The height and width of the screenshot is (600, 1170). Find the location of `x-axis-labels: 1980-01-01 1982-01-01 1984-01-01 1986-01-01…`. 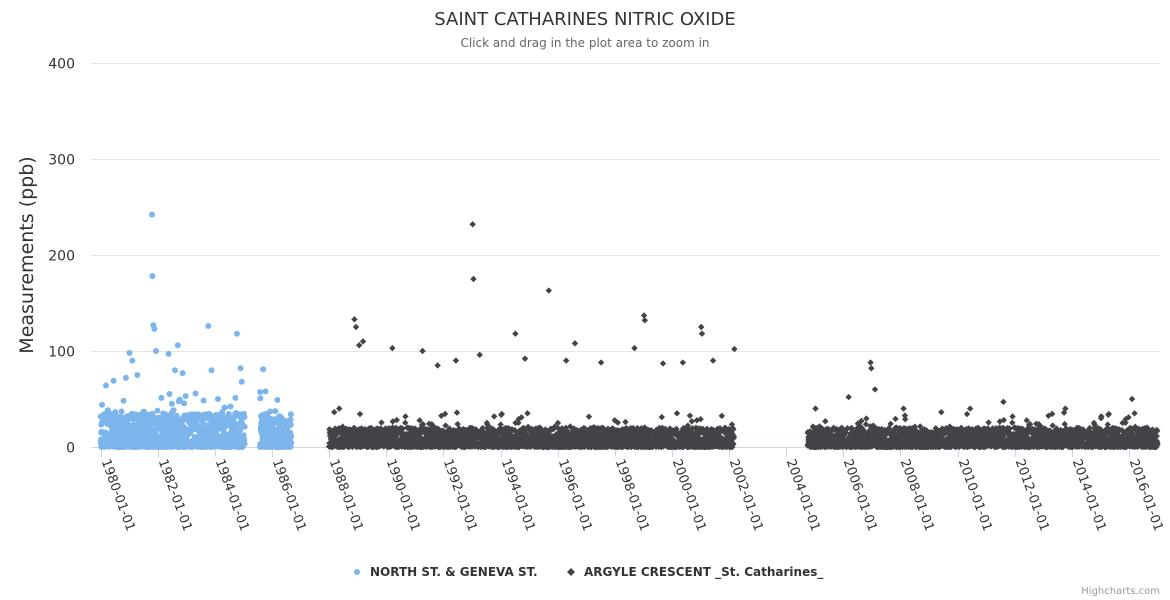

x-axis-labels: 1980-01-01 1982-01-01 1984-01-01 1986-01-01… is located at coordinates (632, 495).